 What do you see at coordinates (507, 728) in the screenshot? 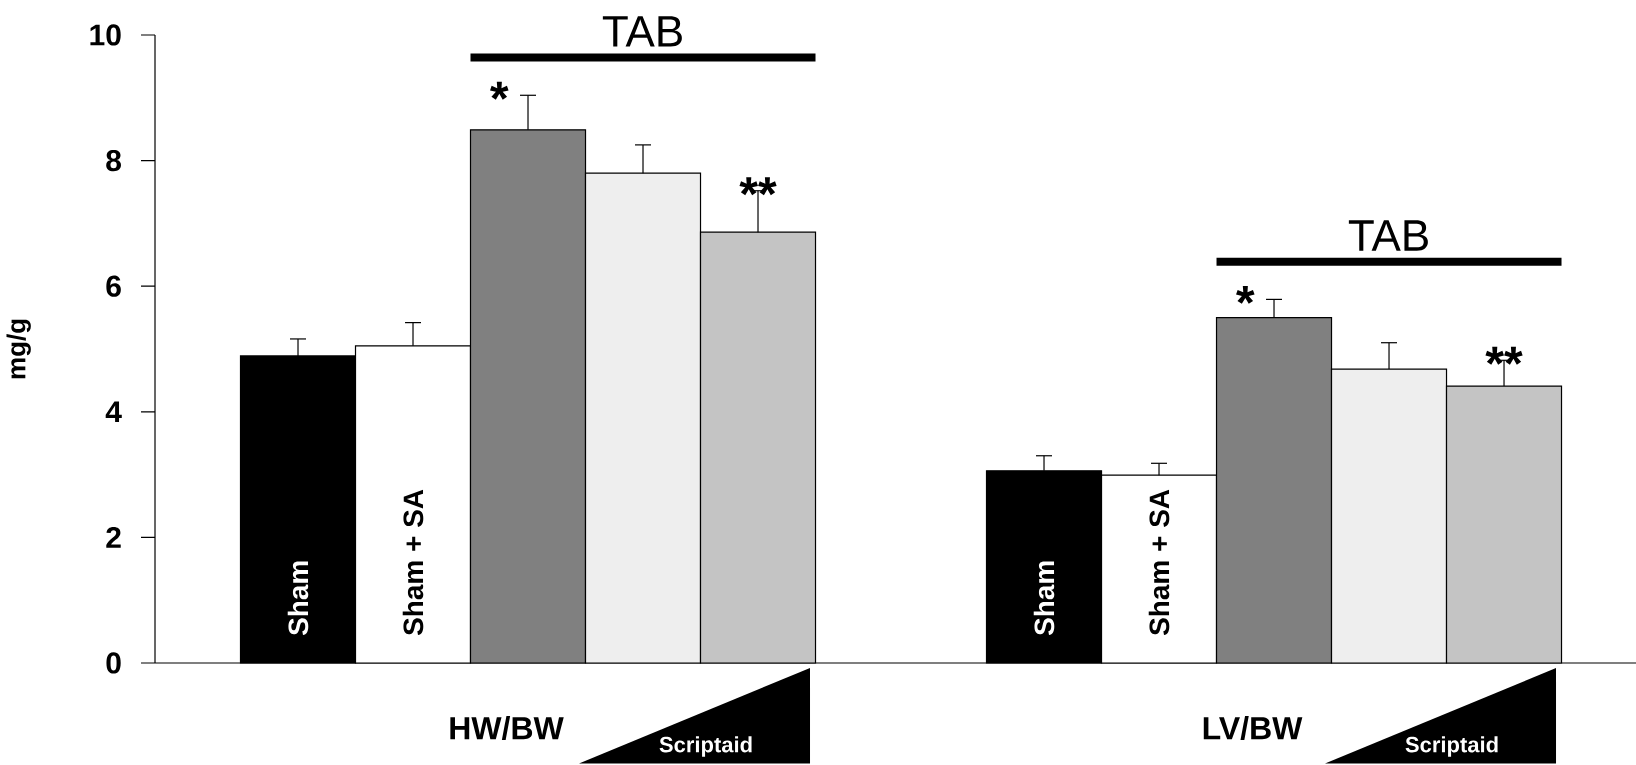
I see `x-tick-label: HW/BW` at bounding box center [507, 728].